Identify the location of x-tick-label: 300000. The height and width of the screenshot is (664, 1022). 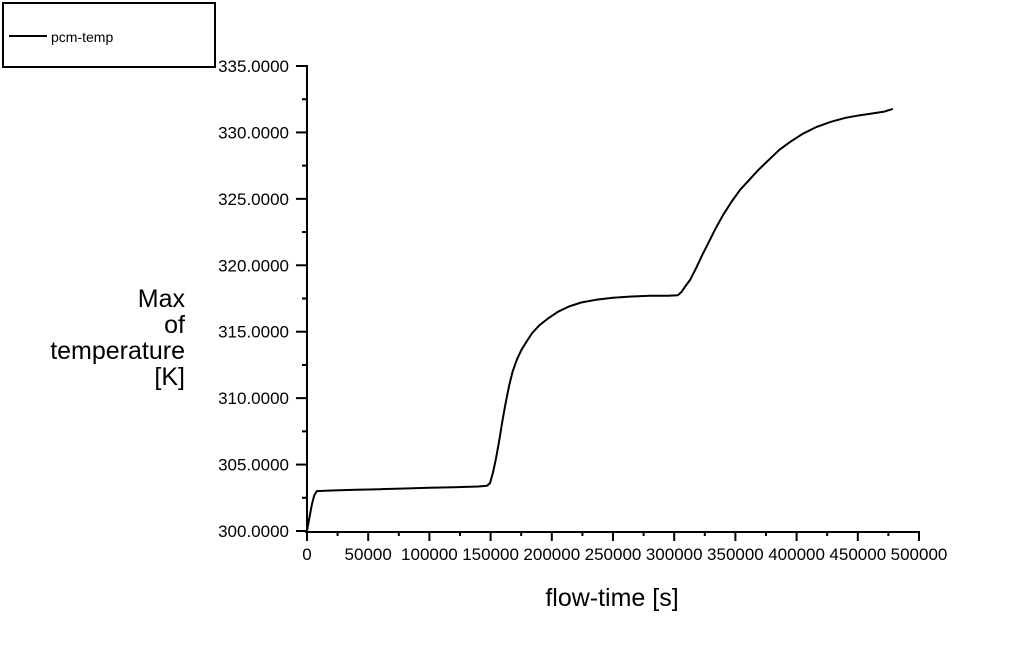
(674, 554).